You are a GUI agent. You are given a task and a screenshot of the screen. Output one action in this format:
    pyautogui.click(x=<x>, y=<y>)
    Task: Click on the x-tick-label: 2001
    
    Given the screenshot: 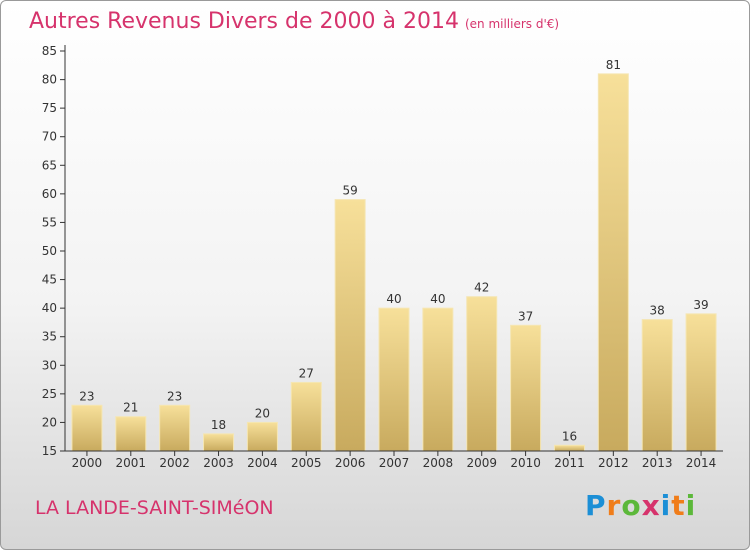 What is the action you would take?
    pyautogui.click(x=131, y=463)
    